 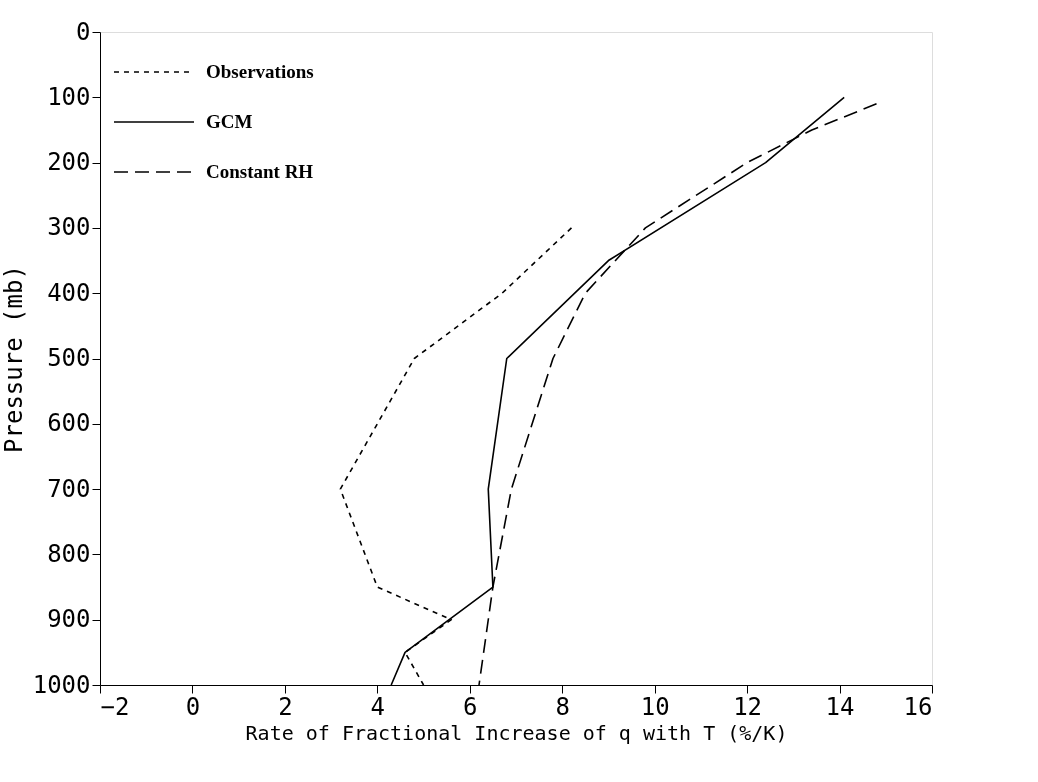 What do you see at coordinates (655, 706) in the screenshot?
I see `x-tick-label: 10` at bounding box center [655, 706].